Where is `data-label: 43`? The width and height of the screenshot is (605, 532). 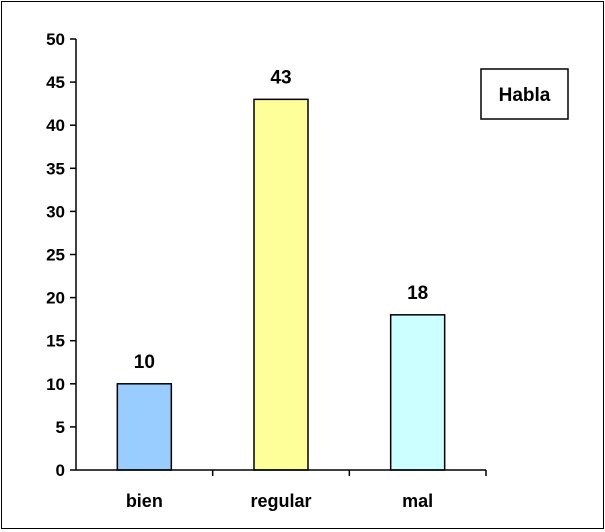 data-label: 43 is located at coordinates (280, 77).